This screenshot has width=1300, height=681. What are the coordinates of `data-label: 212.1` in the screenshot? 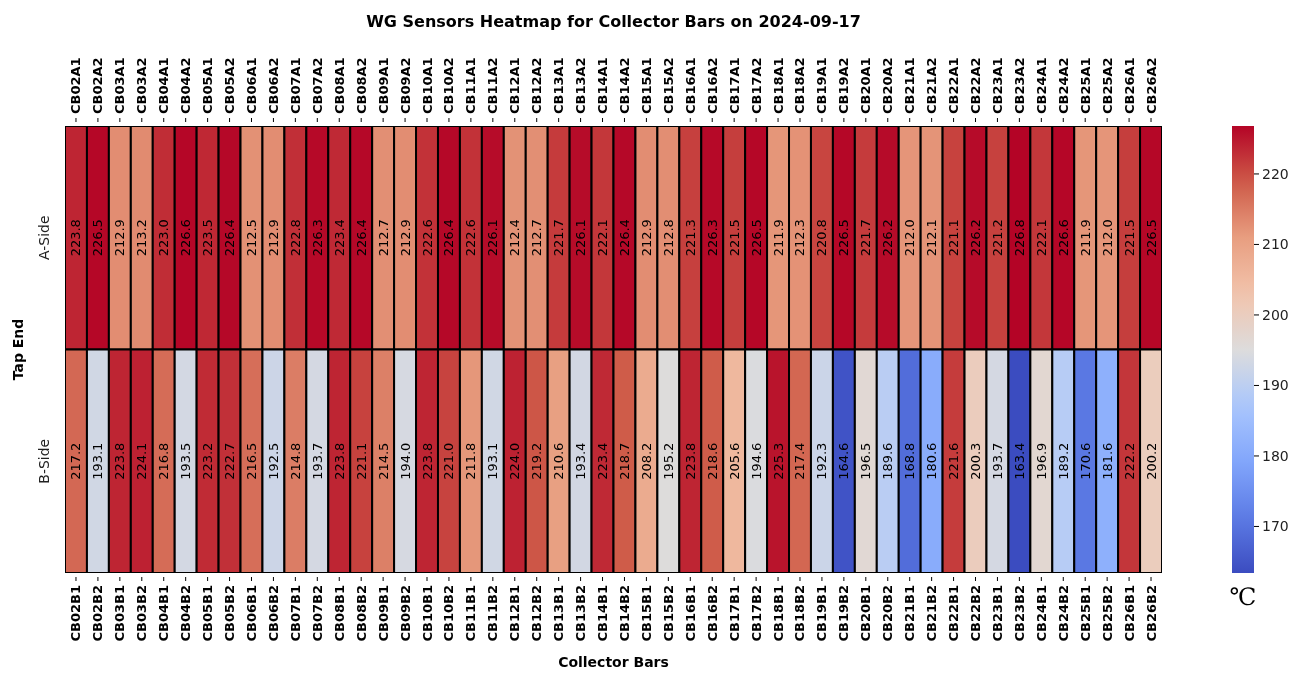 It's located at (932, 238).